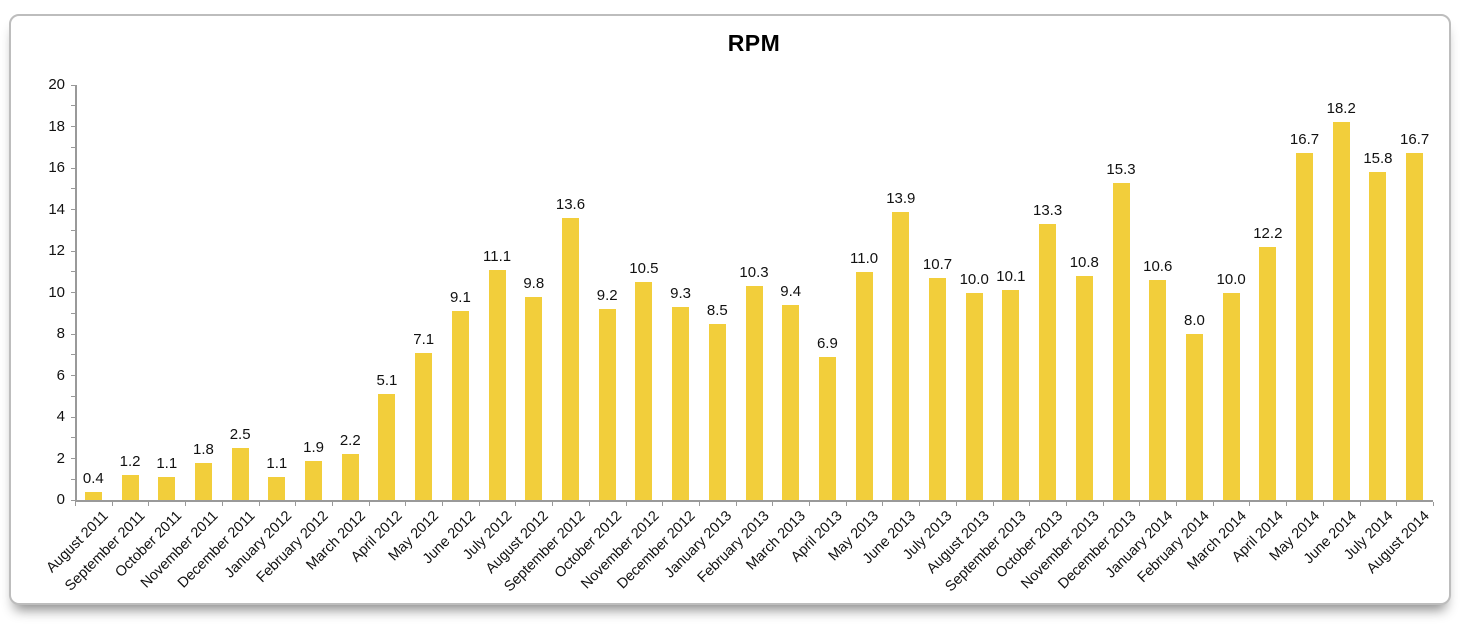 The height and width of the screenshot is (638, 1465). What do you see at coordinates (717, 310) in the screenshot?
I see `bar-value-label: 8.5` at bounding box center [717, 310].